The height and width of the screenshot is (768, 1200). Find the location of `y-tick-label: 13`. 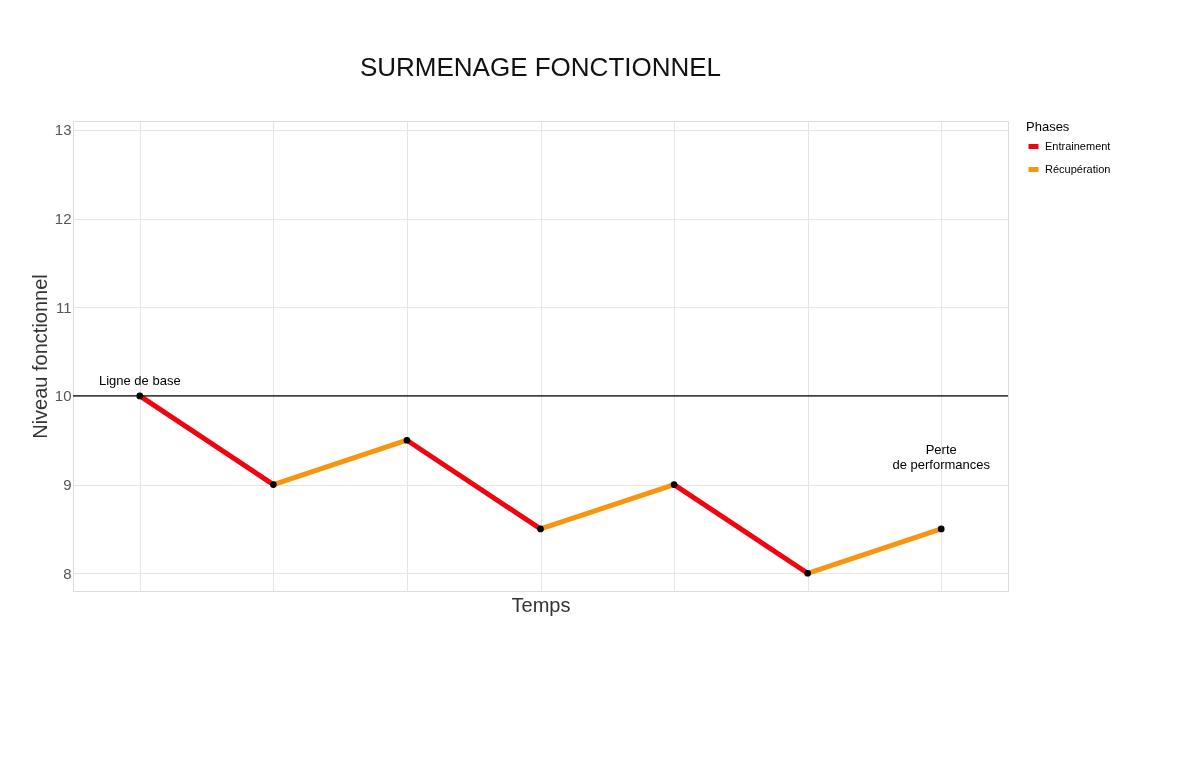

y-tick-label: 13 is located at coordinates (63, 130).